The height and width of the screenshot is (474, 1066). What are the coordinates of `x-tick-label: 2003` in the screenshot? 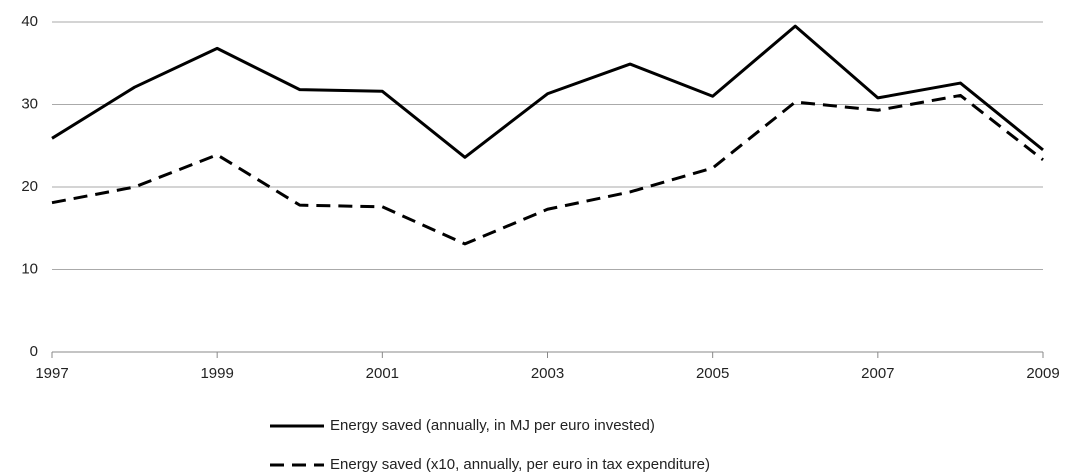 It's located at (547, 373).